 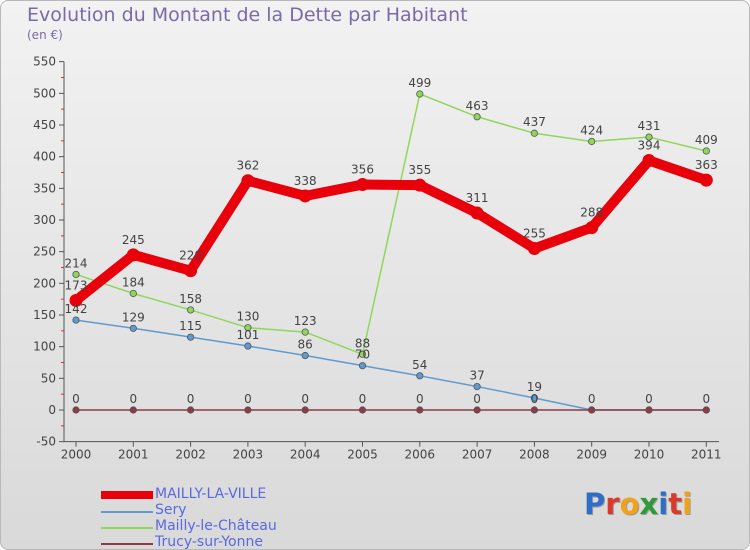 I want to click on y-tick-label: 300, so click(x=44, y=220).